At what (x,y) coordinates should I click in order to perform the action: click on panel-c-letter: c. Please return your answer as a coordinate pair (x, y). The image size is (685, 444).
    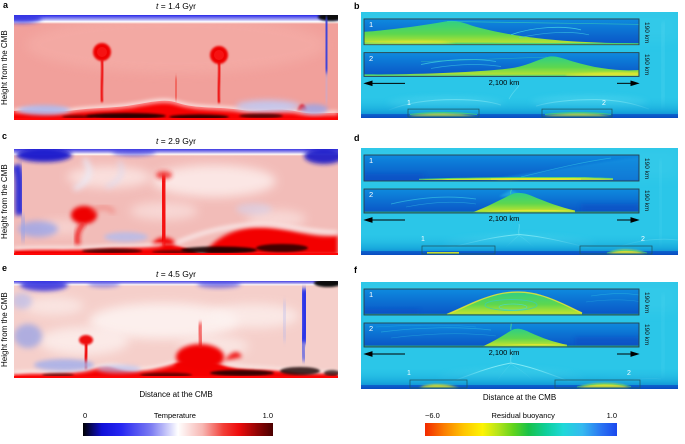
    Looking at the image, I should click on (5, 136).